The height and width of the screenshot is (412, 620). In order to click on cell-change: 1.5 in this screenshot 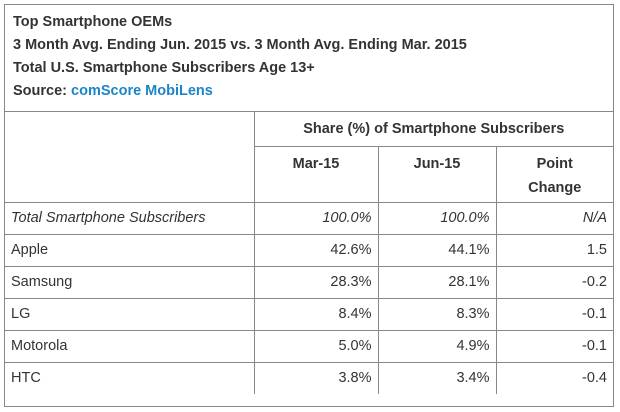, I will do `click(554, 250)`.